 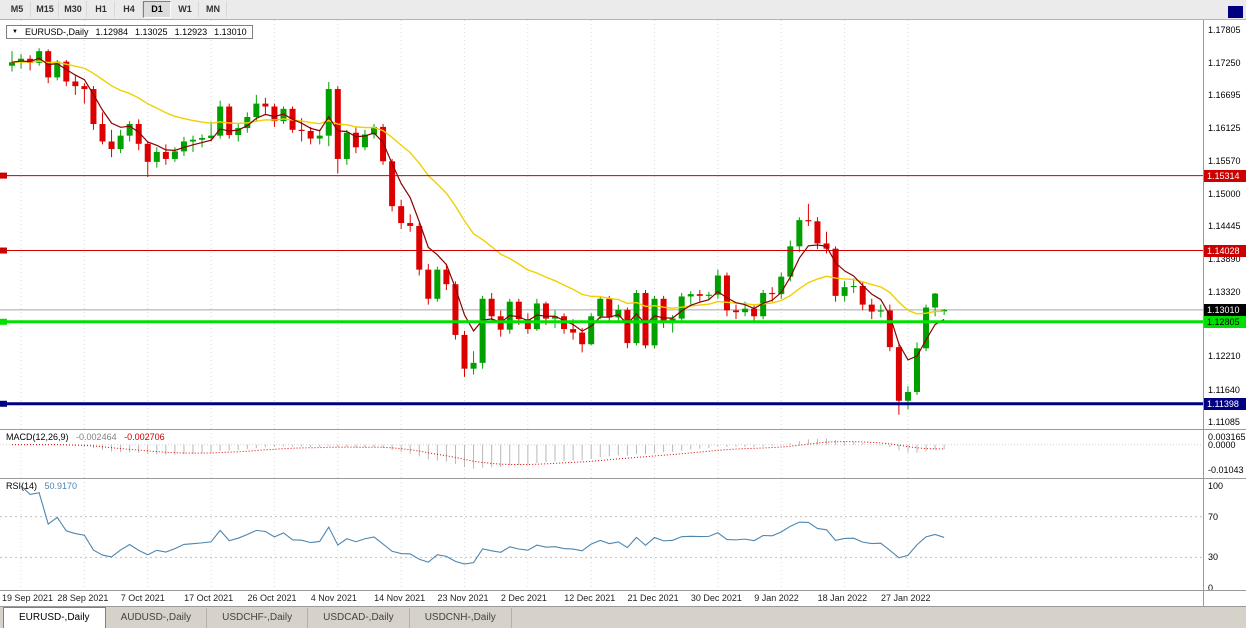 I want to click on date-axis-label: 7 Oct 2021, so click(x=142, y=598).